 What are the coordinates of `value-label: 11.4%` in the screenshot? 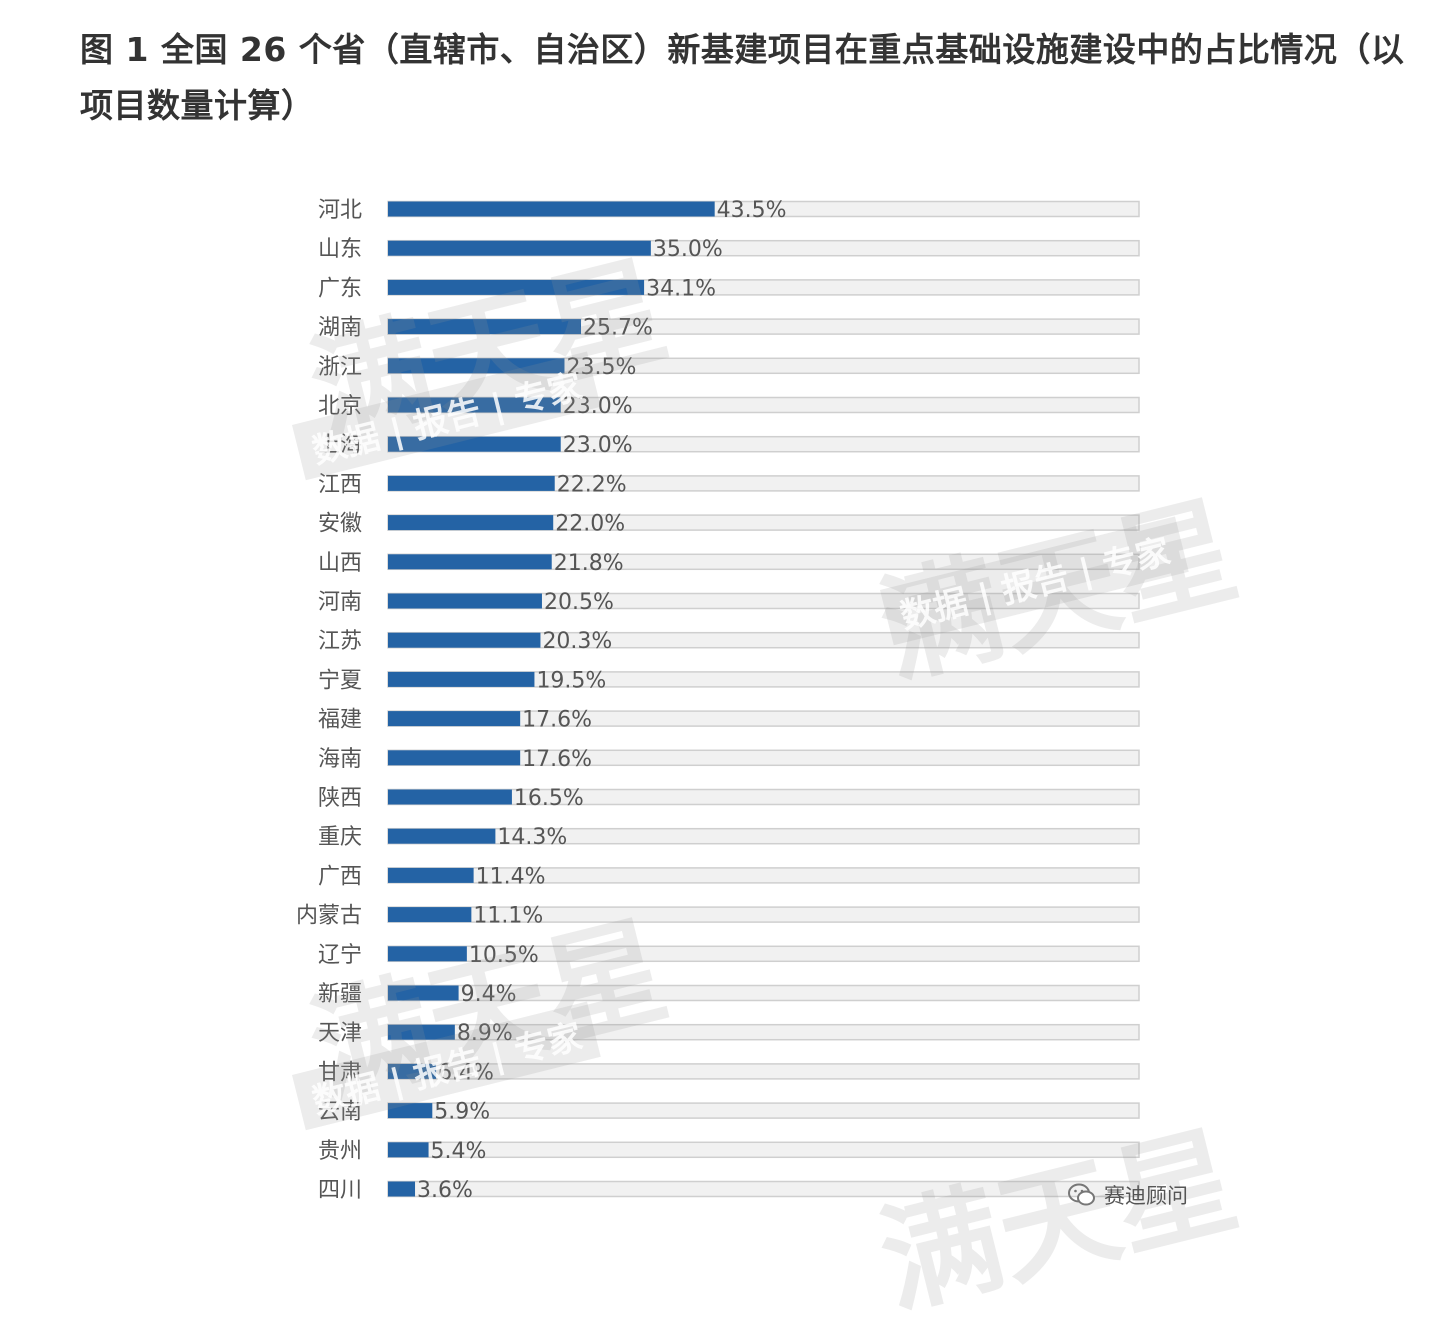 It's located at (511, 876).